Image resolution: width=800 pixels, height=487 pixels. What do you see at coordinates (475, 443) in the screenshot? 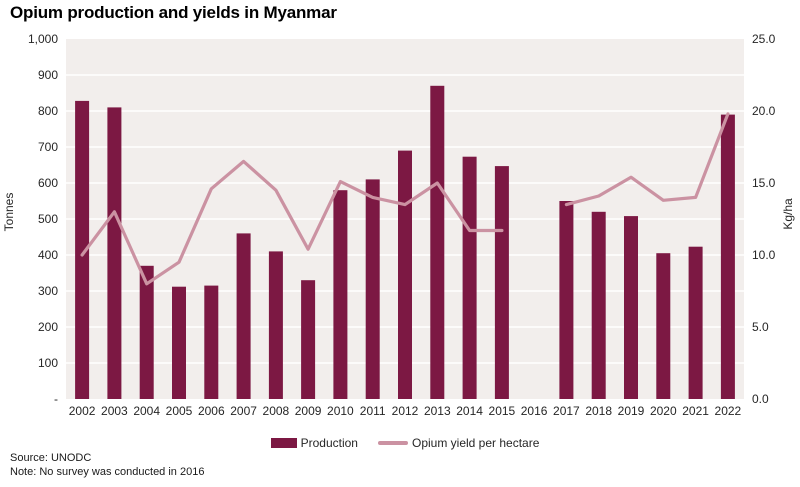
I see `legend-label-yield: Opium yield per hectare` at bounding box center [475, 443].